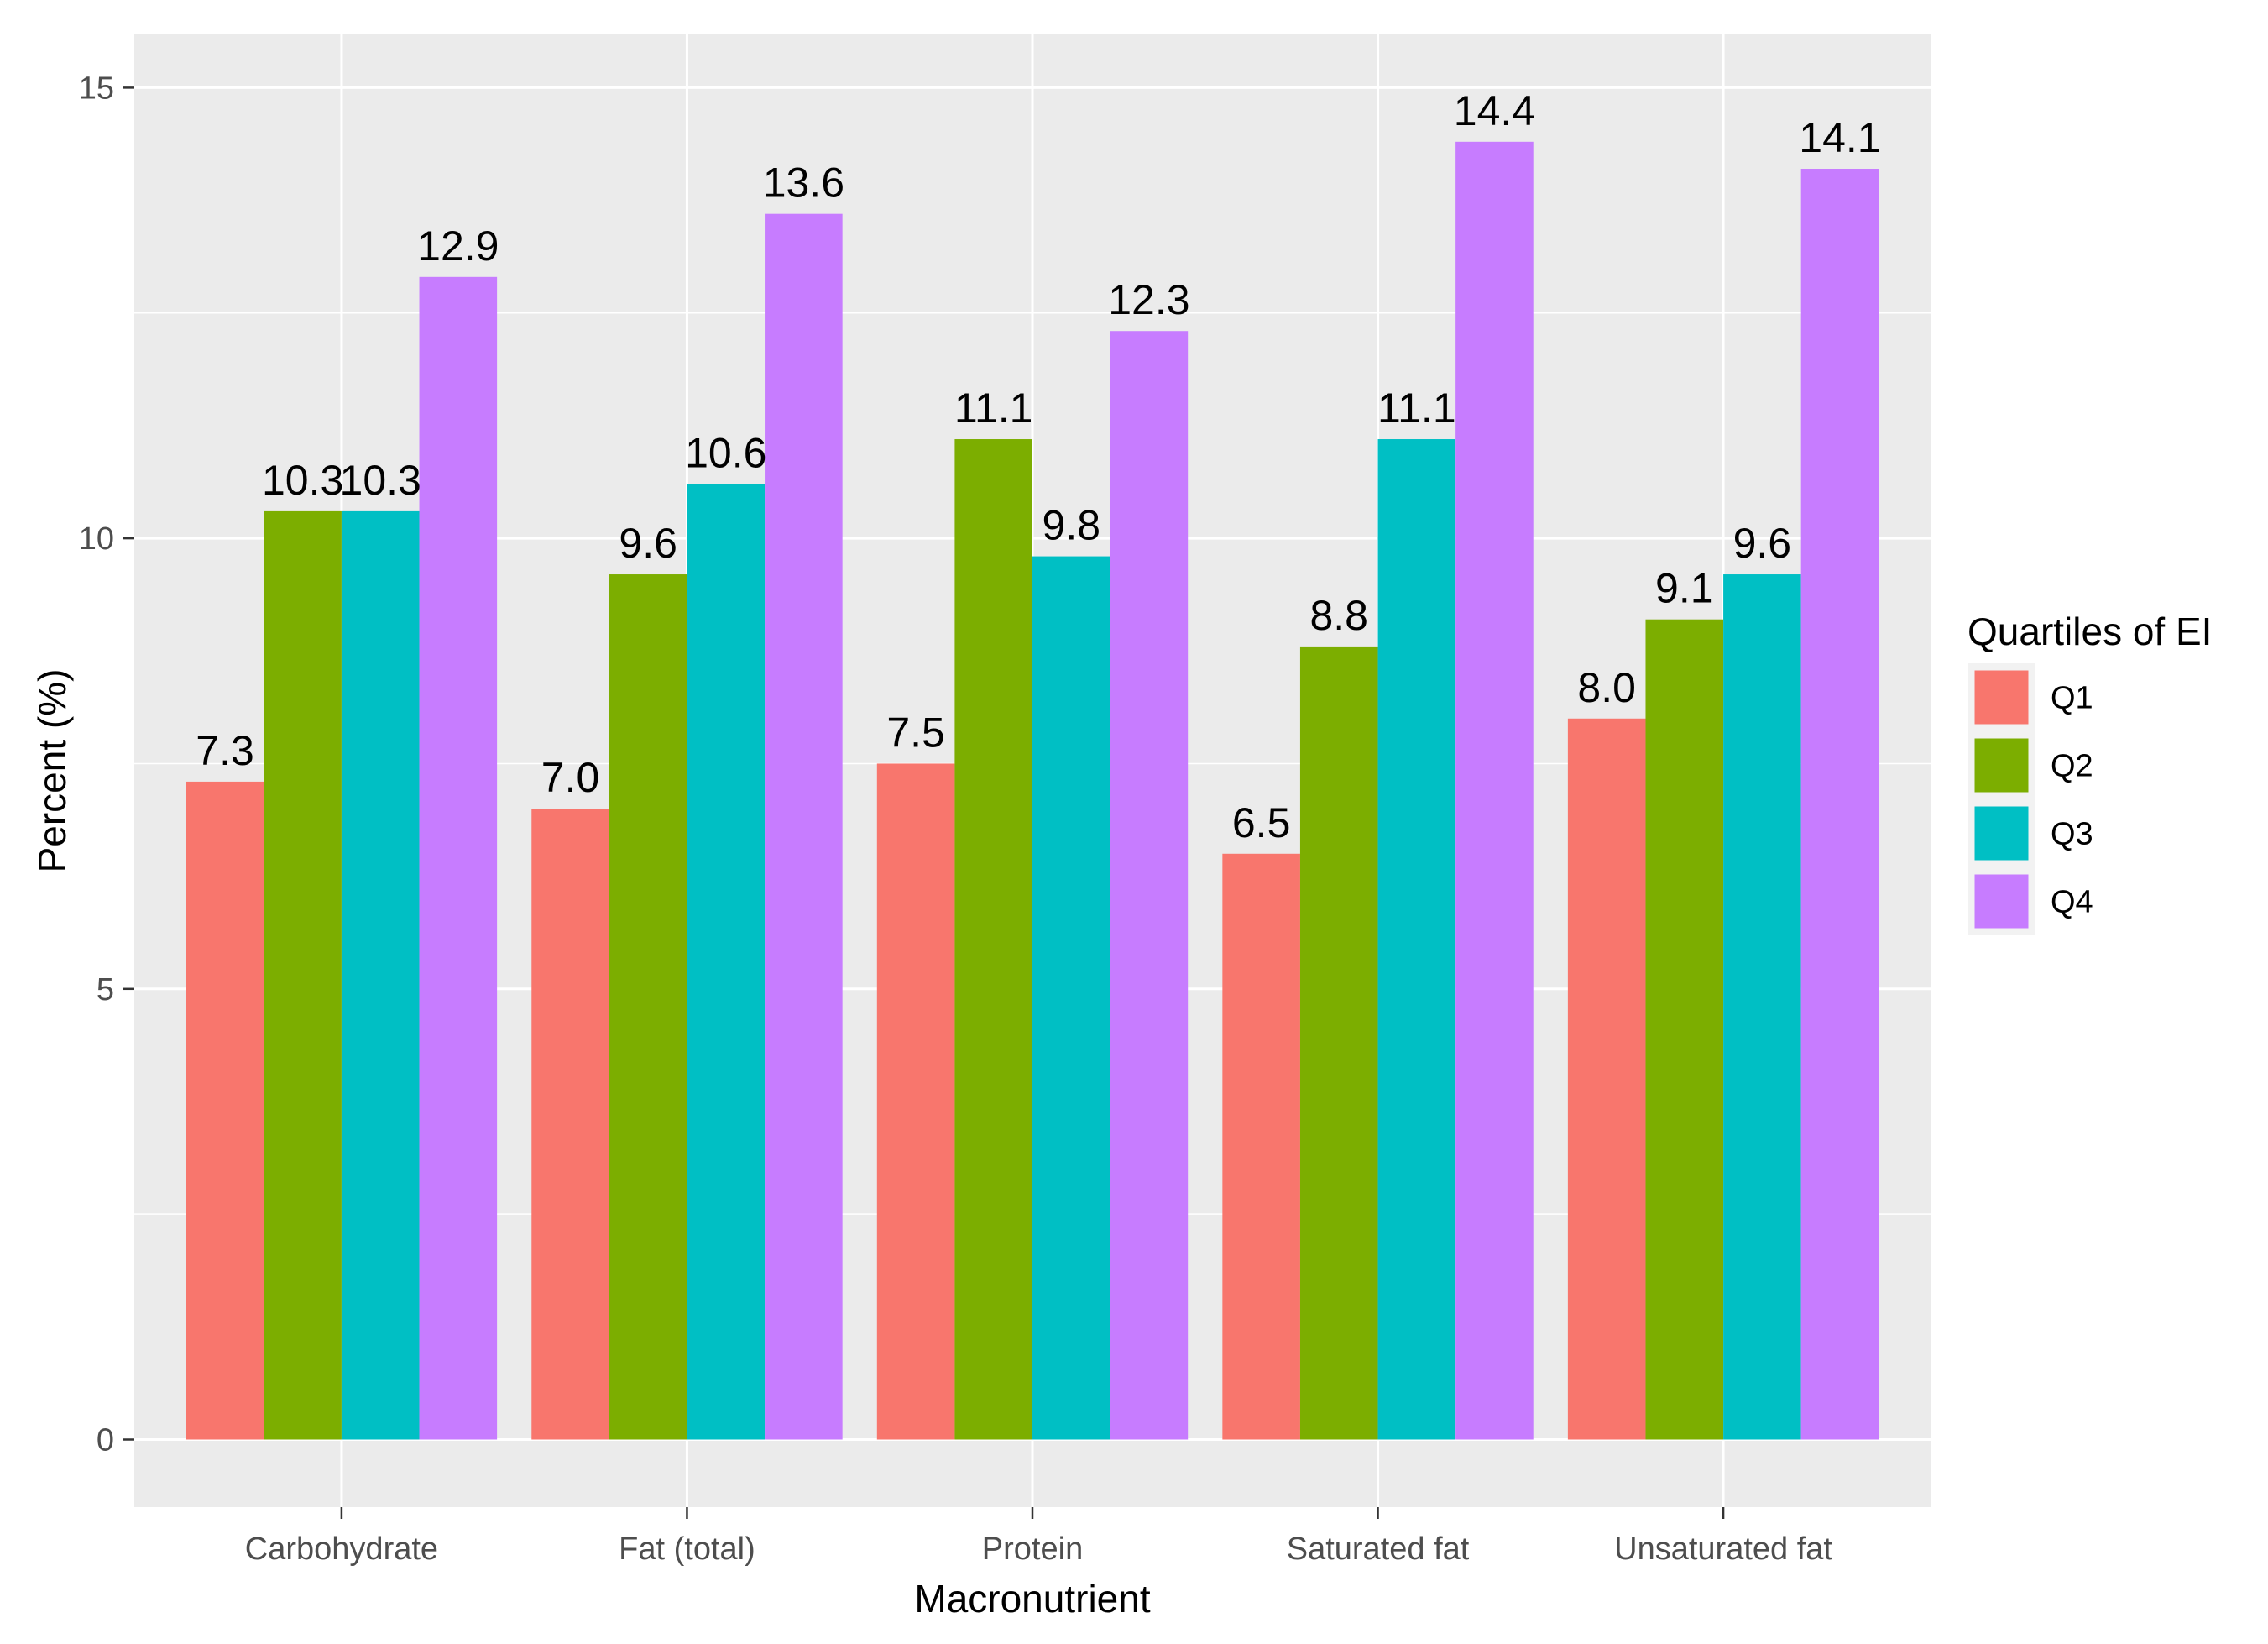 The width and height of the screenshot is (2268, 1644). Describe the element at coordinates (1261, 822) in the screenshot. I see `data-label: 6.5` at that location.